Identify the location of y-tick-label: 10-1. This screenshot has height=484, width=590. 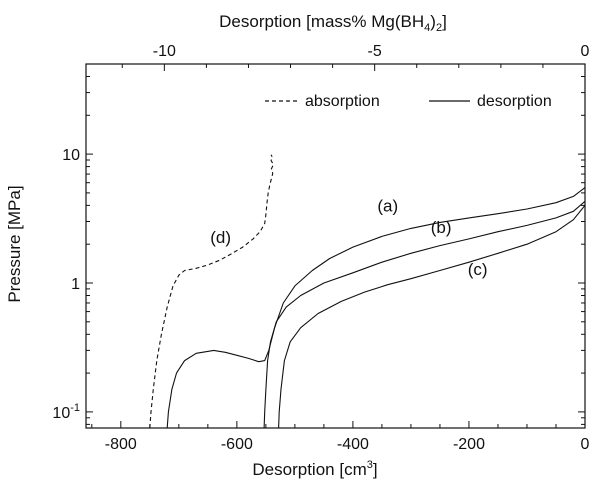
(66, 412).